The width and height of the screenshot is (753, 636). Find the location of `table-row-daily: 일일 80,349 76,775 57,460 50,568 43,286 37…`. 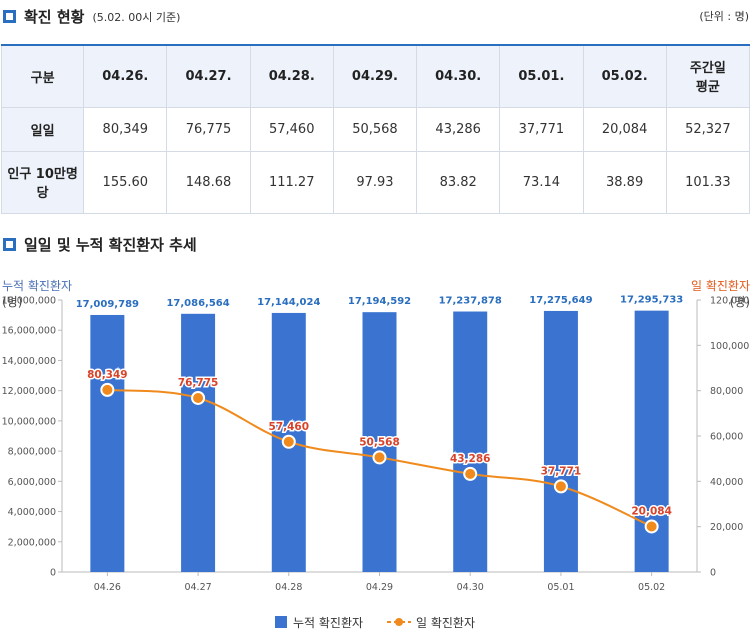

table-row-daily: 일일 80,349 76,775 57,460 50,568 43,286 37… is located at coordinates (375, 129).